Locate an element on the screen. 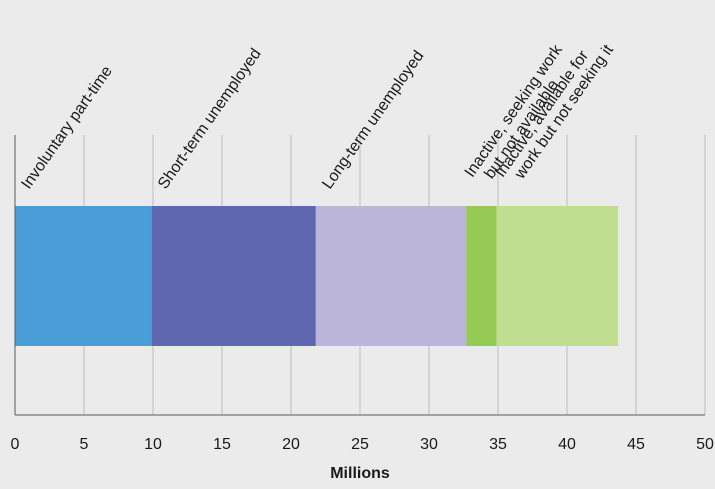 This screenshot has width=715, height=489. x-tick-label-25: 25 is located at coordinates (360, 444).